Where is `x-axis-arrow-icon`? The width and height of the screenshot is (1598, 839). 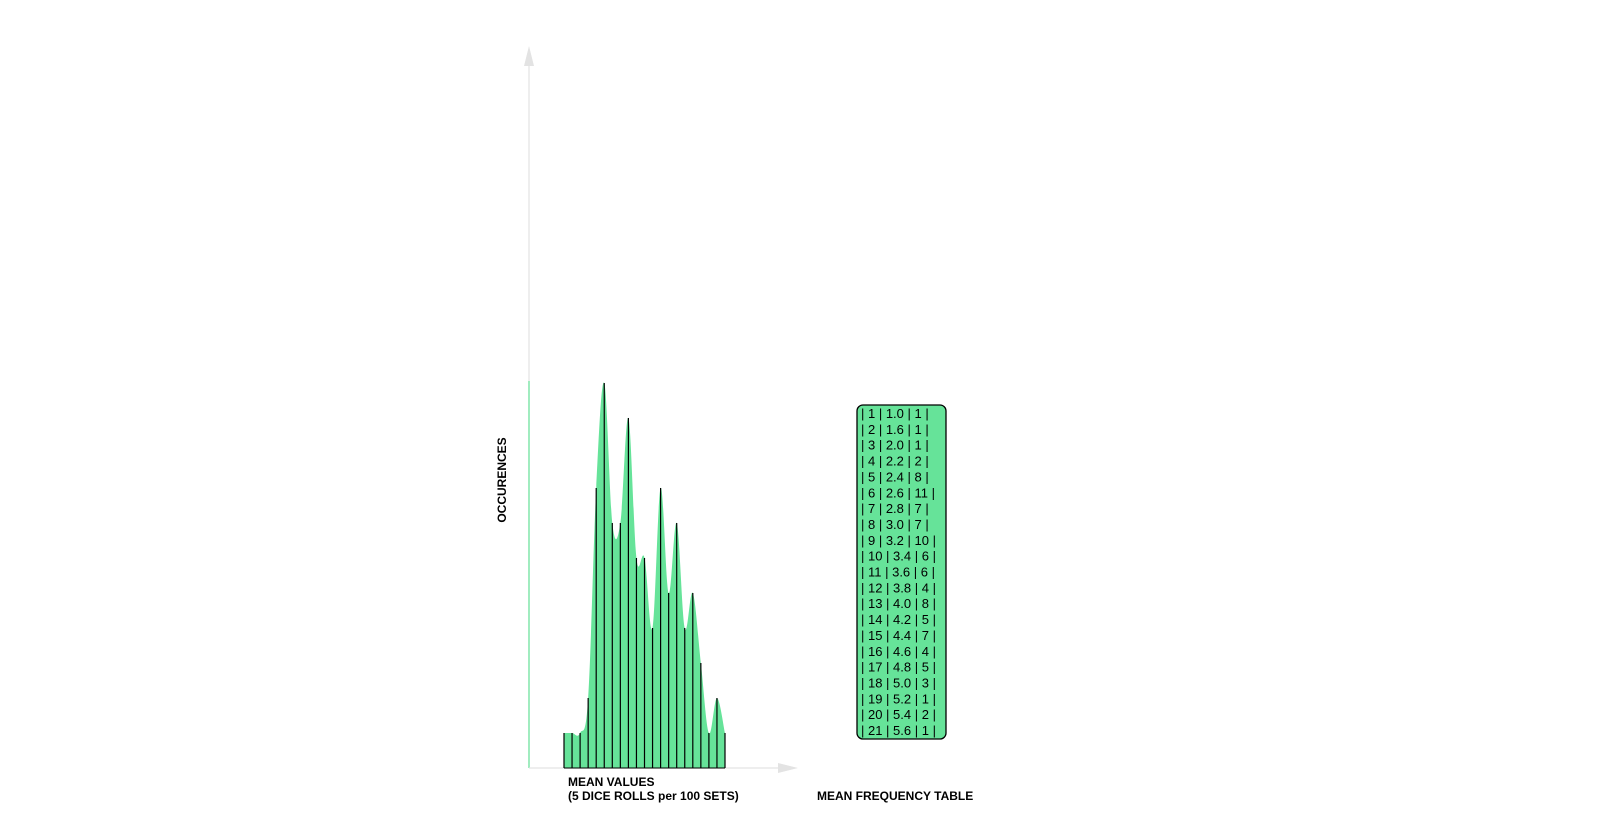
x-axis-arrow-icon is located at coordinates (788, 768).